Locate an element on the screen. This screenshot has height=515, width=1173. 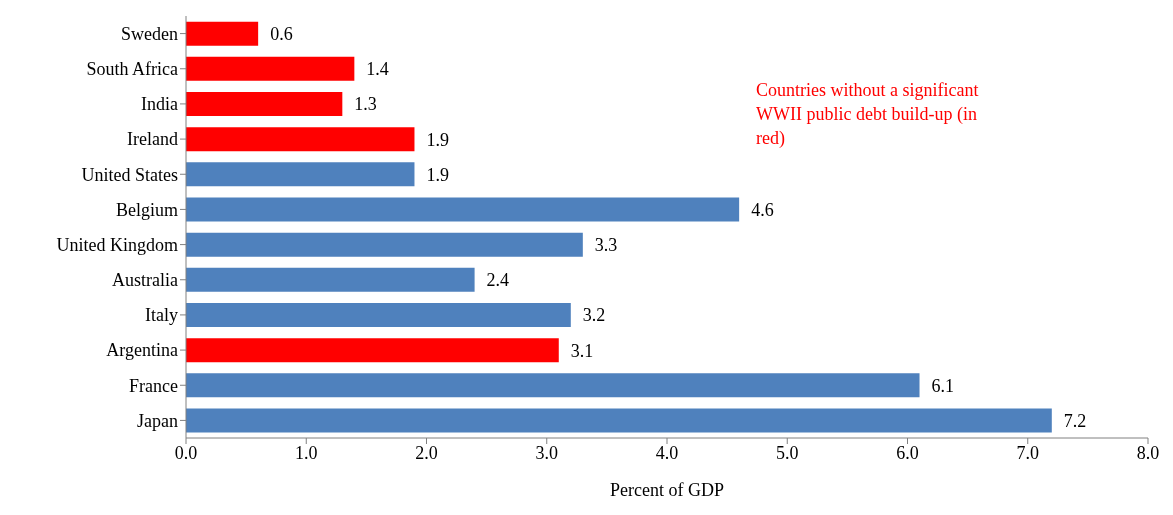
y-tick-label: South Africa is located at coordinates (132, 69).